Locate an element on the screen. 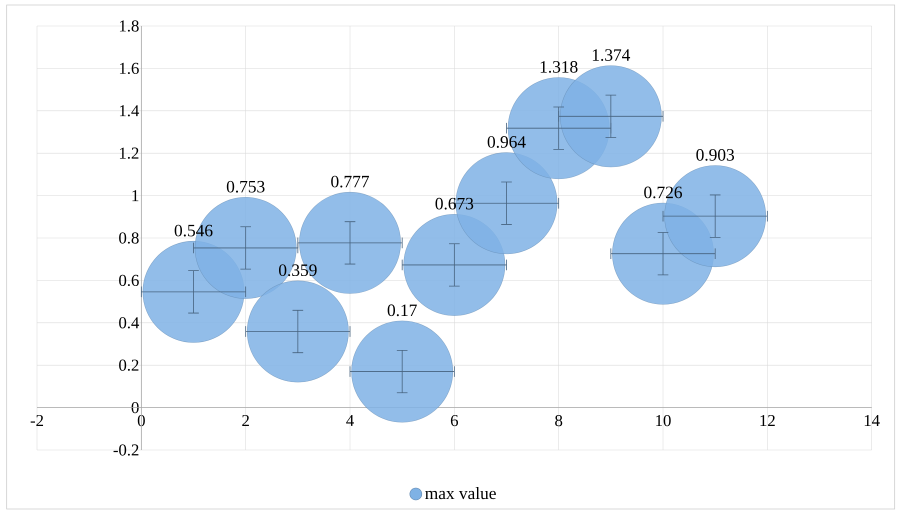  x-tick-label: -2 is located at coordinates (37, 420).